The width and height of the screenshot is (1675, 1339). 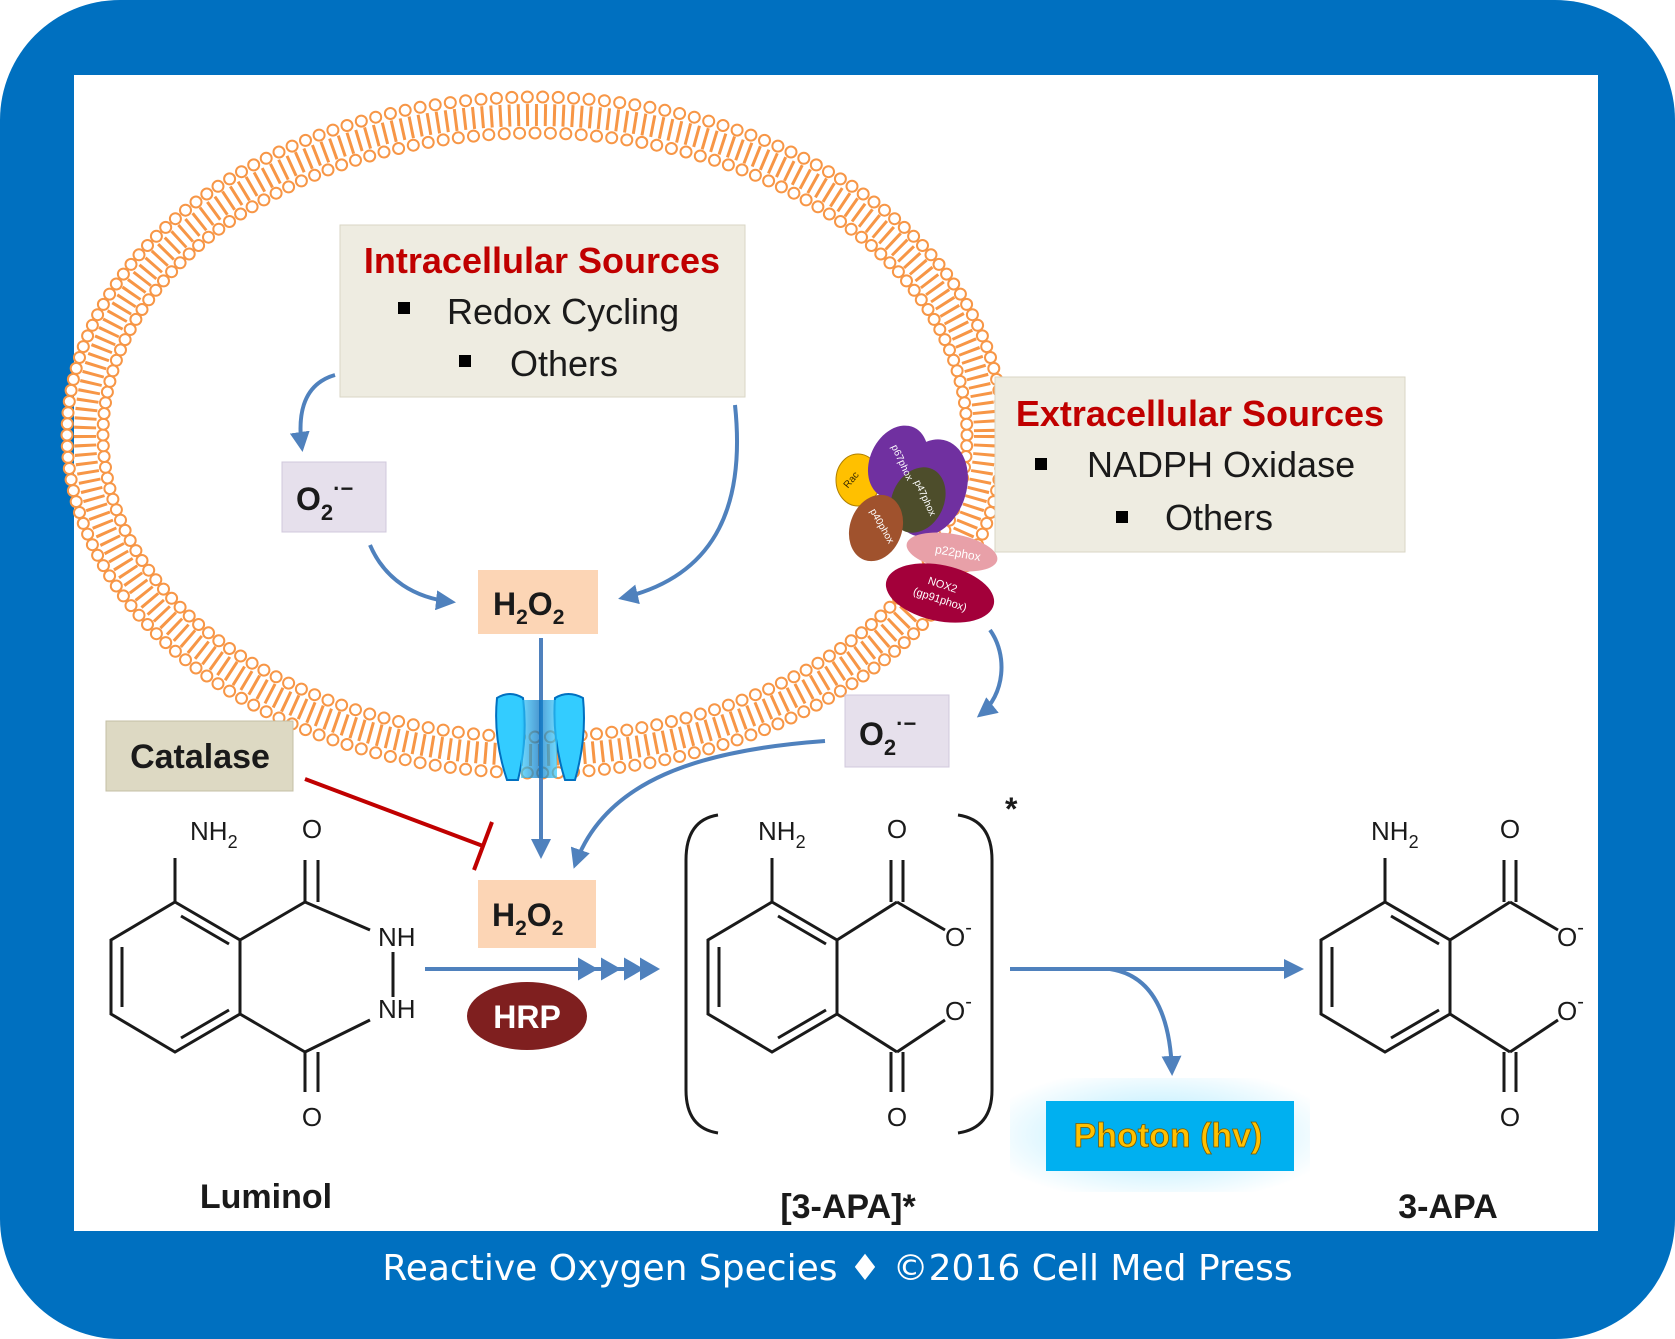 What do you see at coordinates (1219, 517) in the screenshot?
I see `extracellular-item-others: Others` at bounding box center [1219, 517].